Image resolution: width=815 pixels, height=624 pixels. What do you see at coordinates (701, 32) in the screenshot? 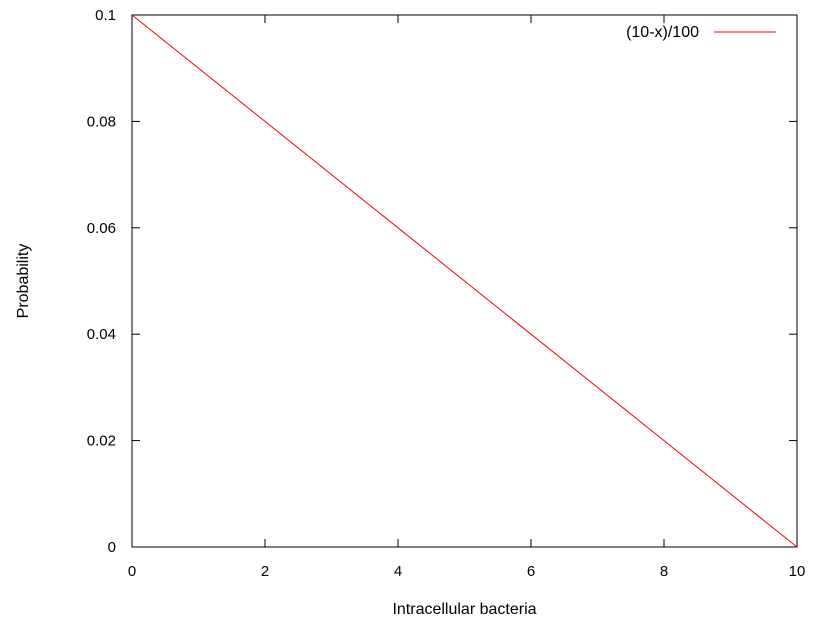
I see `legend: (10-x)/100` at bounding box center [701, 32].